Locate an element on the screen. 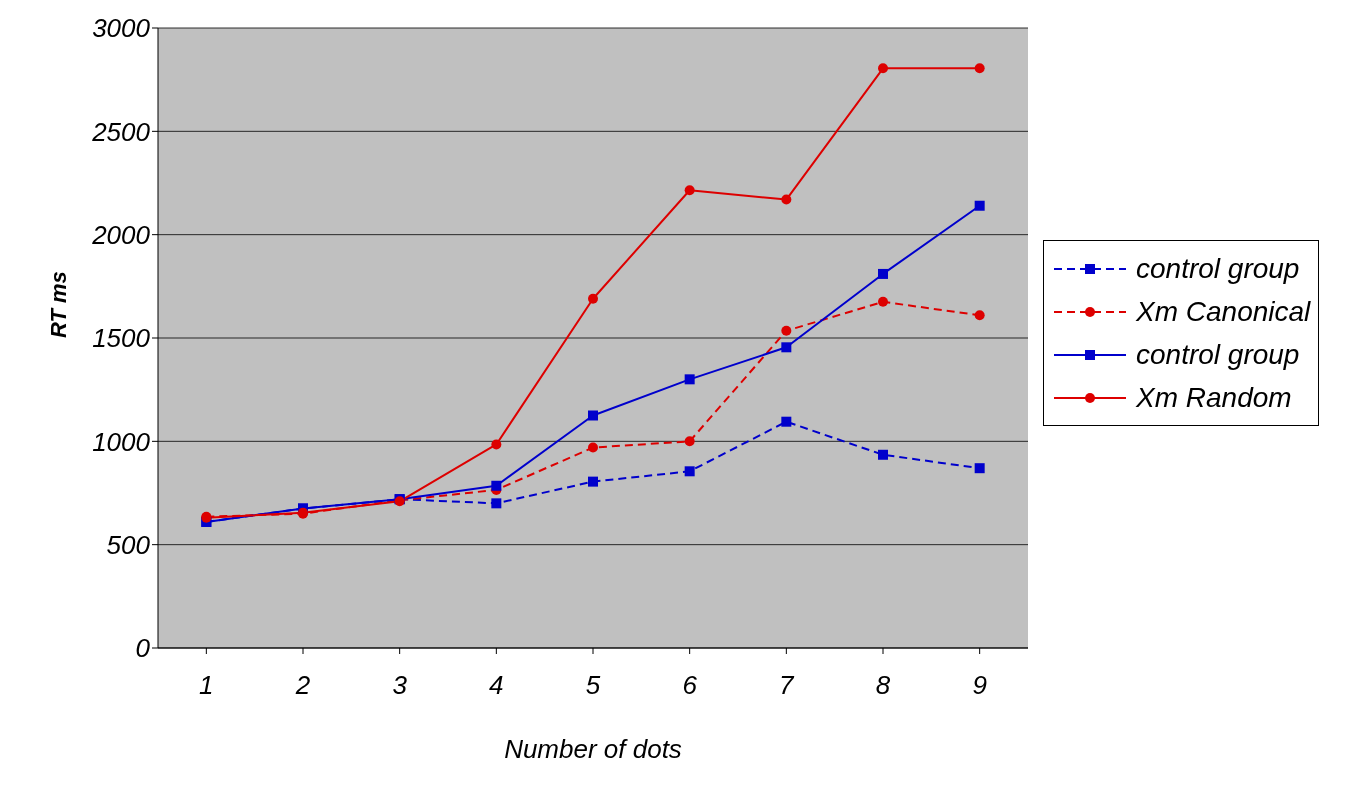 This screenshot has width=1352, height=792. x-axis-title: Number of dots is located at coordinates (593, 749).